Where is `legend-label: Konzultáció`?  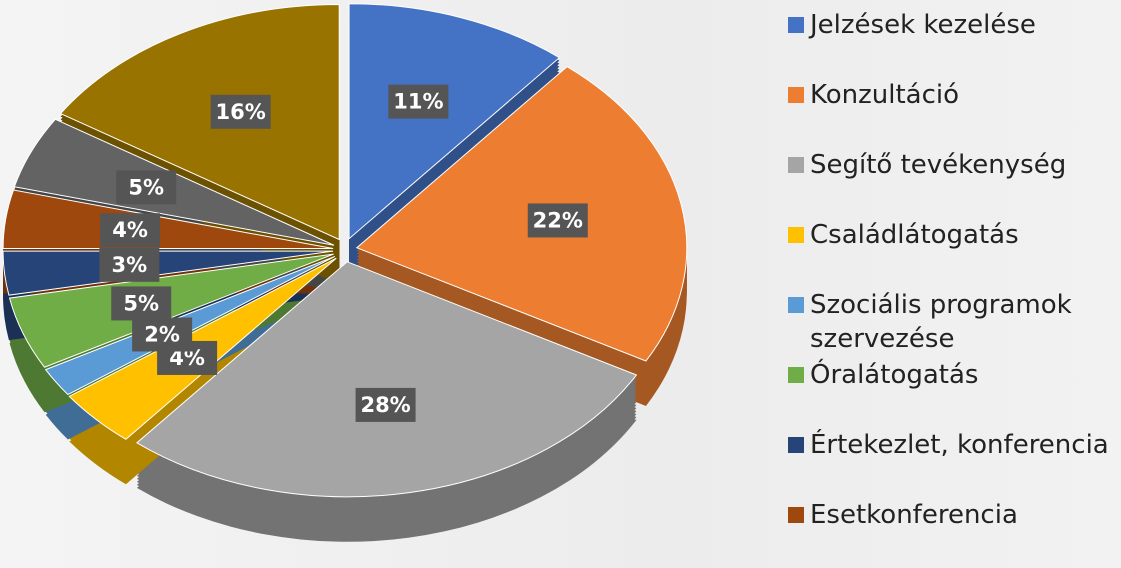
legend-label: Konzultáció is located at coordinates (885, 95).